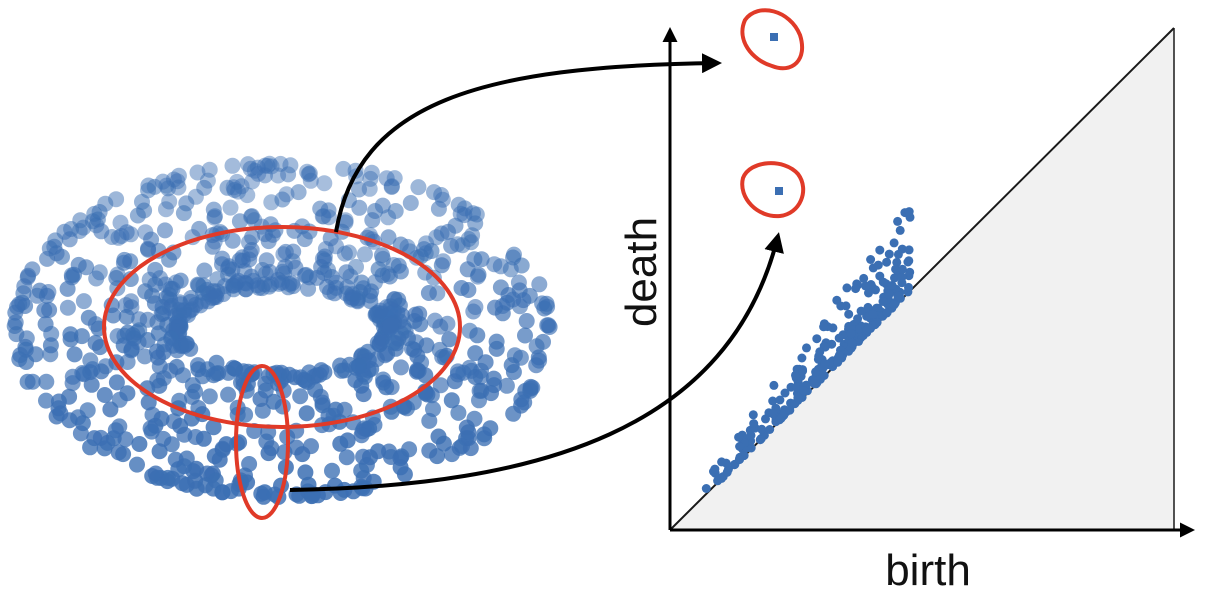  Describe the element at coordinates (773, 190) in the screenshot. I see `persistent-feature-mid` at that location.